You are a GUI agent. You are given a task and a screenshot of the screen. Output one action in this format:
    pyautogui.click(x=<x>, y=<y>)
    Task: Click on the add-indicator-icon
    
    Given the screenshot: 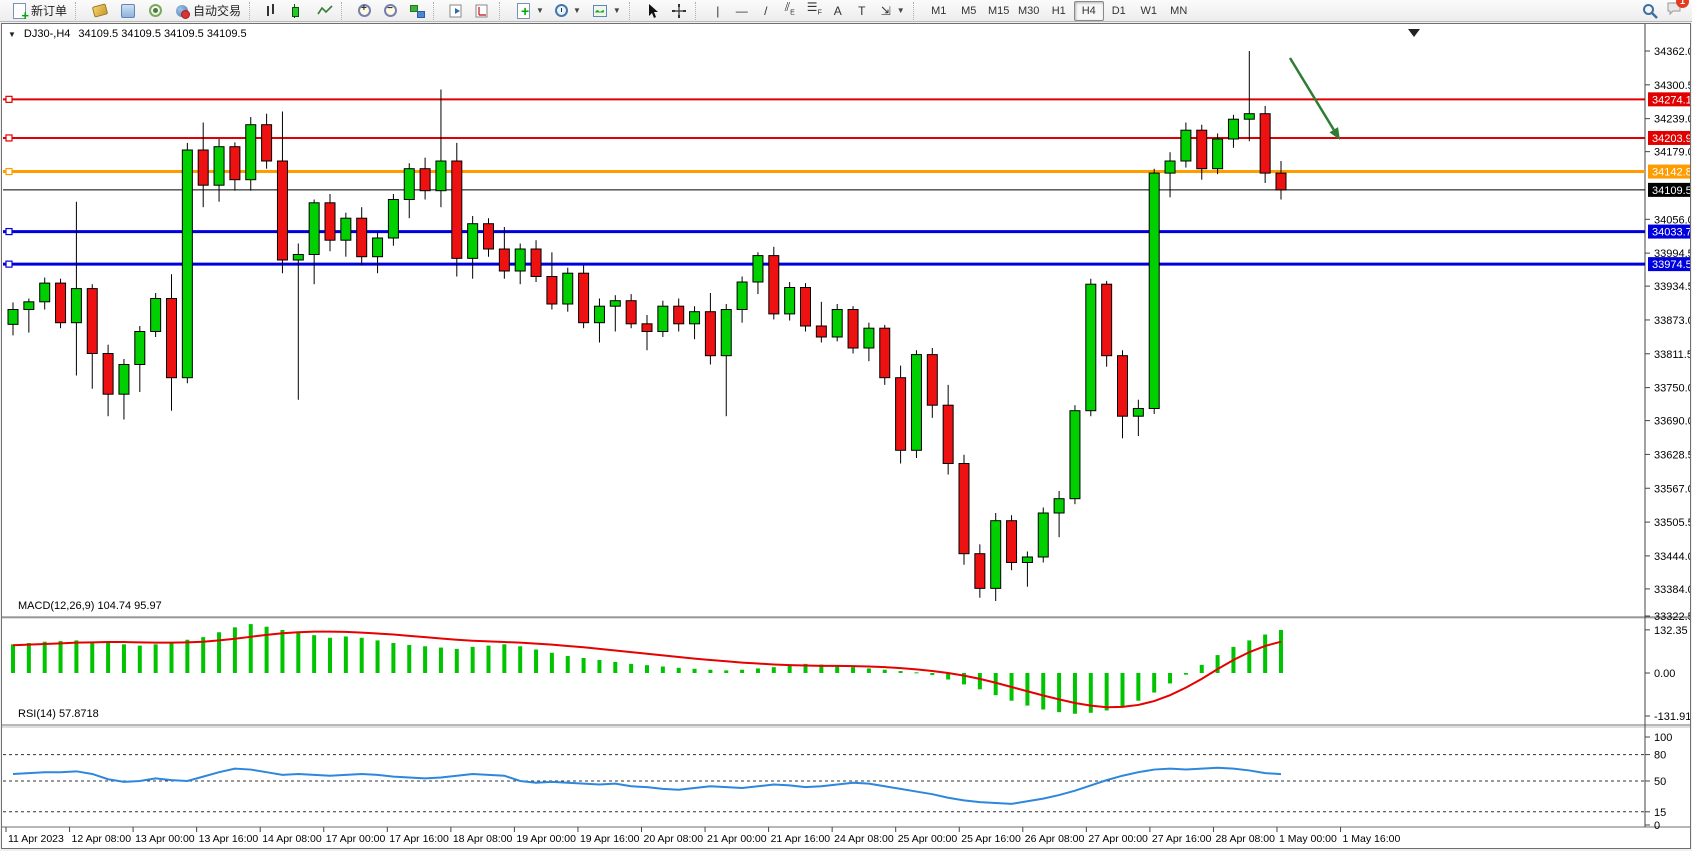 What is the action you would take?
    pyautogui.click(x=525, y=12)
    